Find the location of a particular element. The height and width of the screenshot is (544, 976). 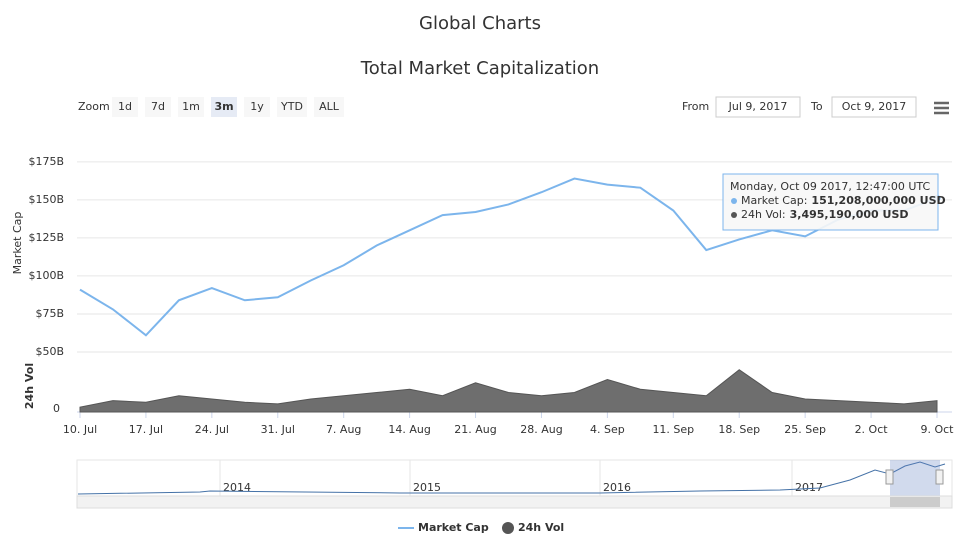

navigator is located at coordinates (514, 478).